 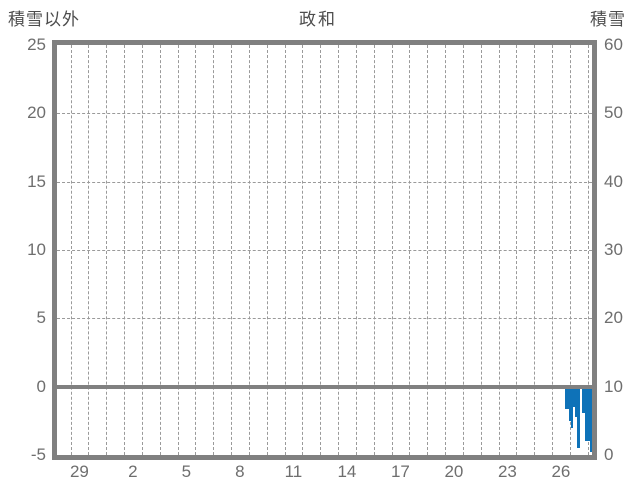 What do you see at coordinates (613, 113) in the screenshot?
I see `right-axis-tick-label: 50` at bounding box center [613, 113].